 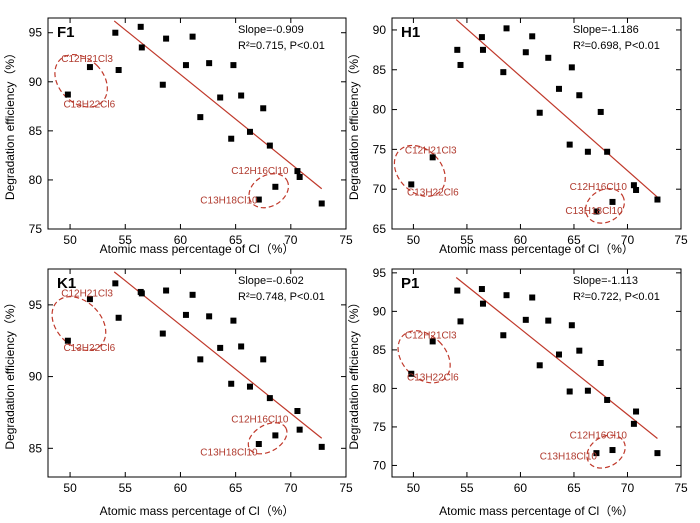 I want to click on slope-text: Slope=-0.909, so click(x=271, y=30).